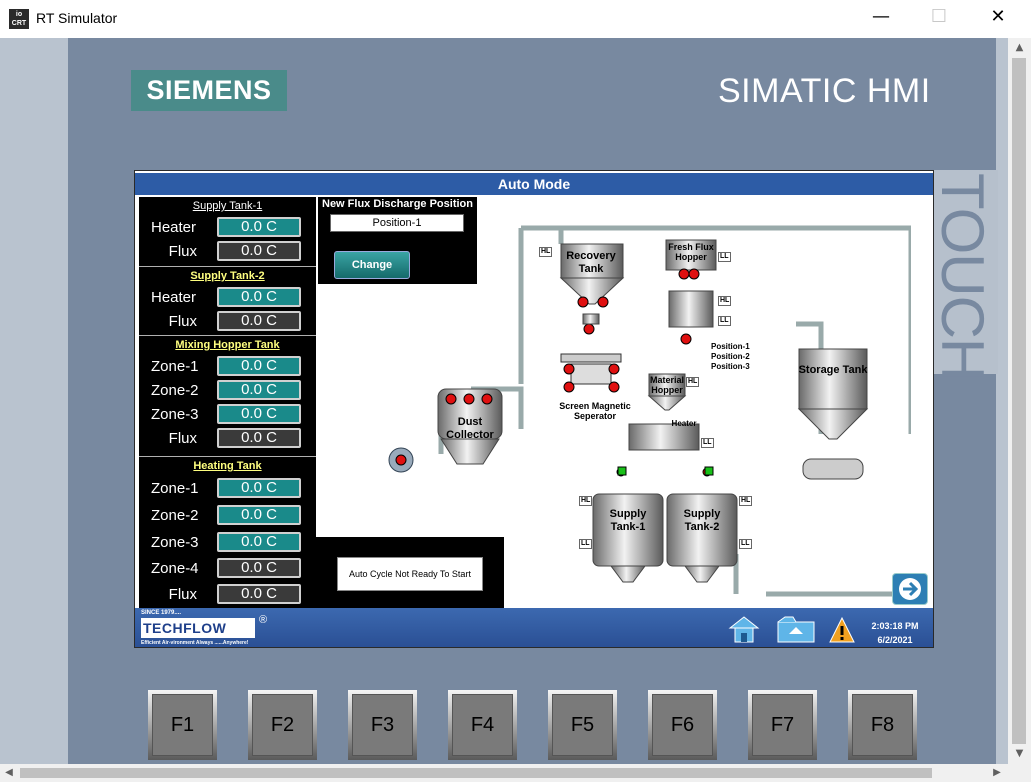 The width and height of the screenshot is (1031, 782). Describe the element at coordinates (998, 16) in the screenshot. I see `close-button: ✕` at that location.